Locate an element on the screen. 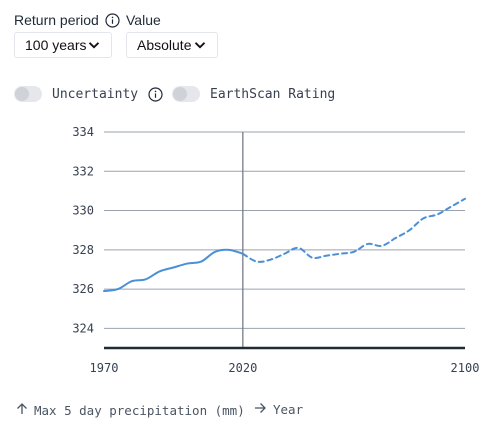 This screenshot has width=500, height=436. value-select-value: Absolute is located at coordinates (164, 45).